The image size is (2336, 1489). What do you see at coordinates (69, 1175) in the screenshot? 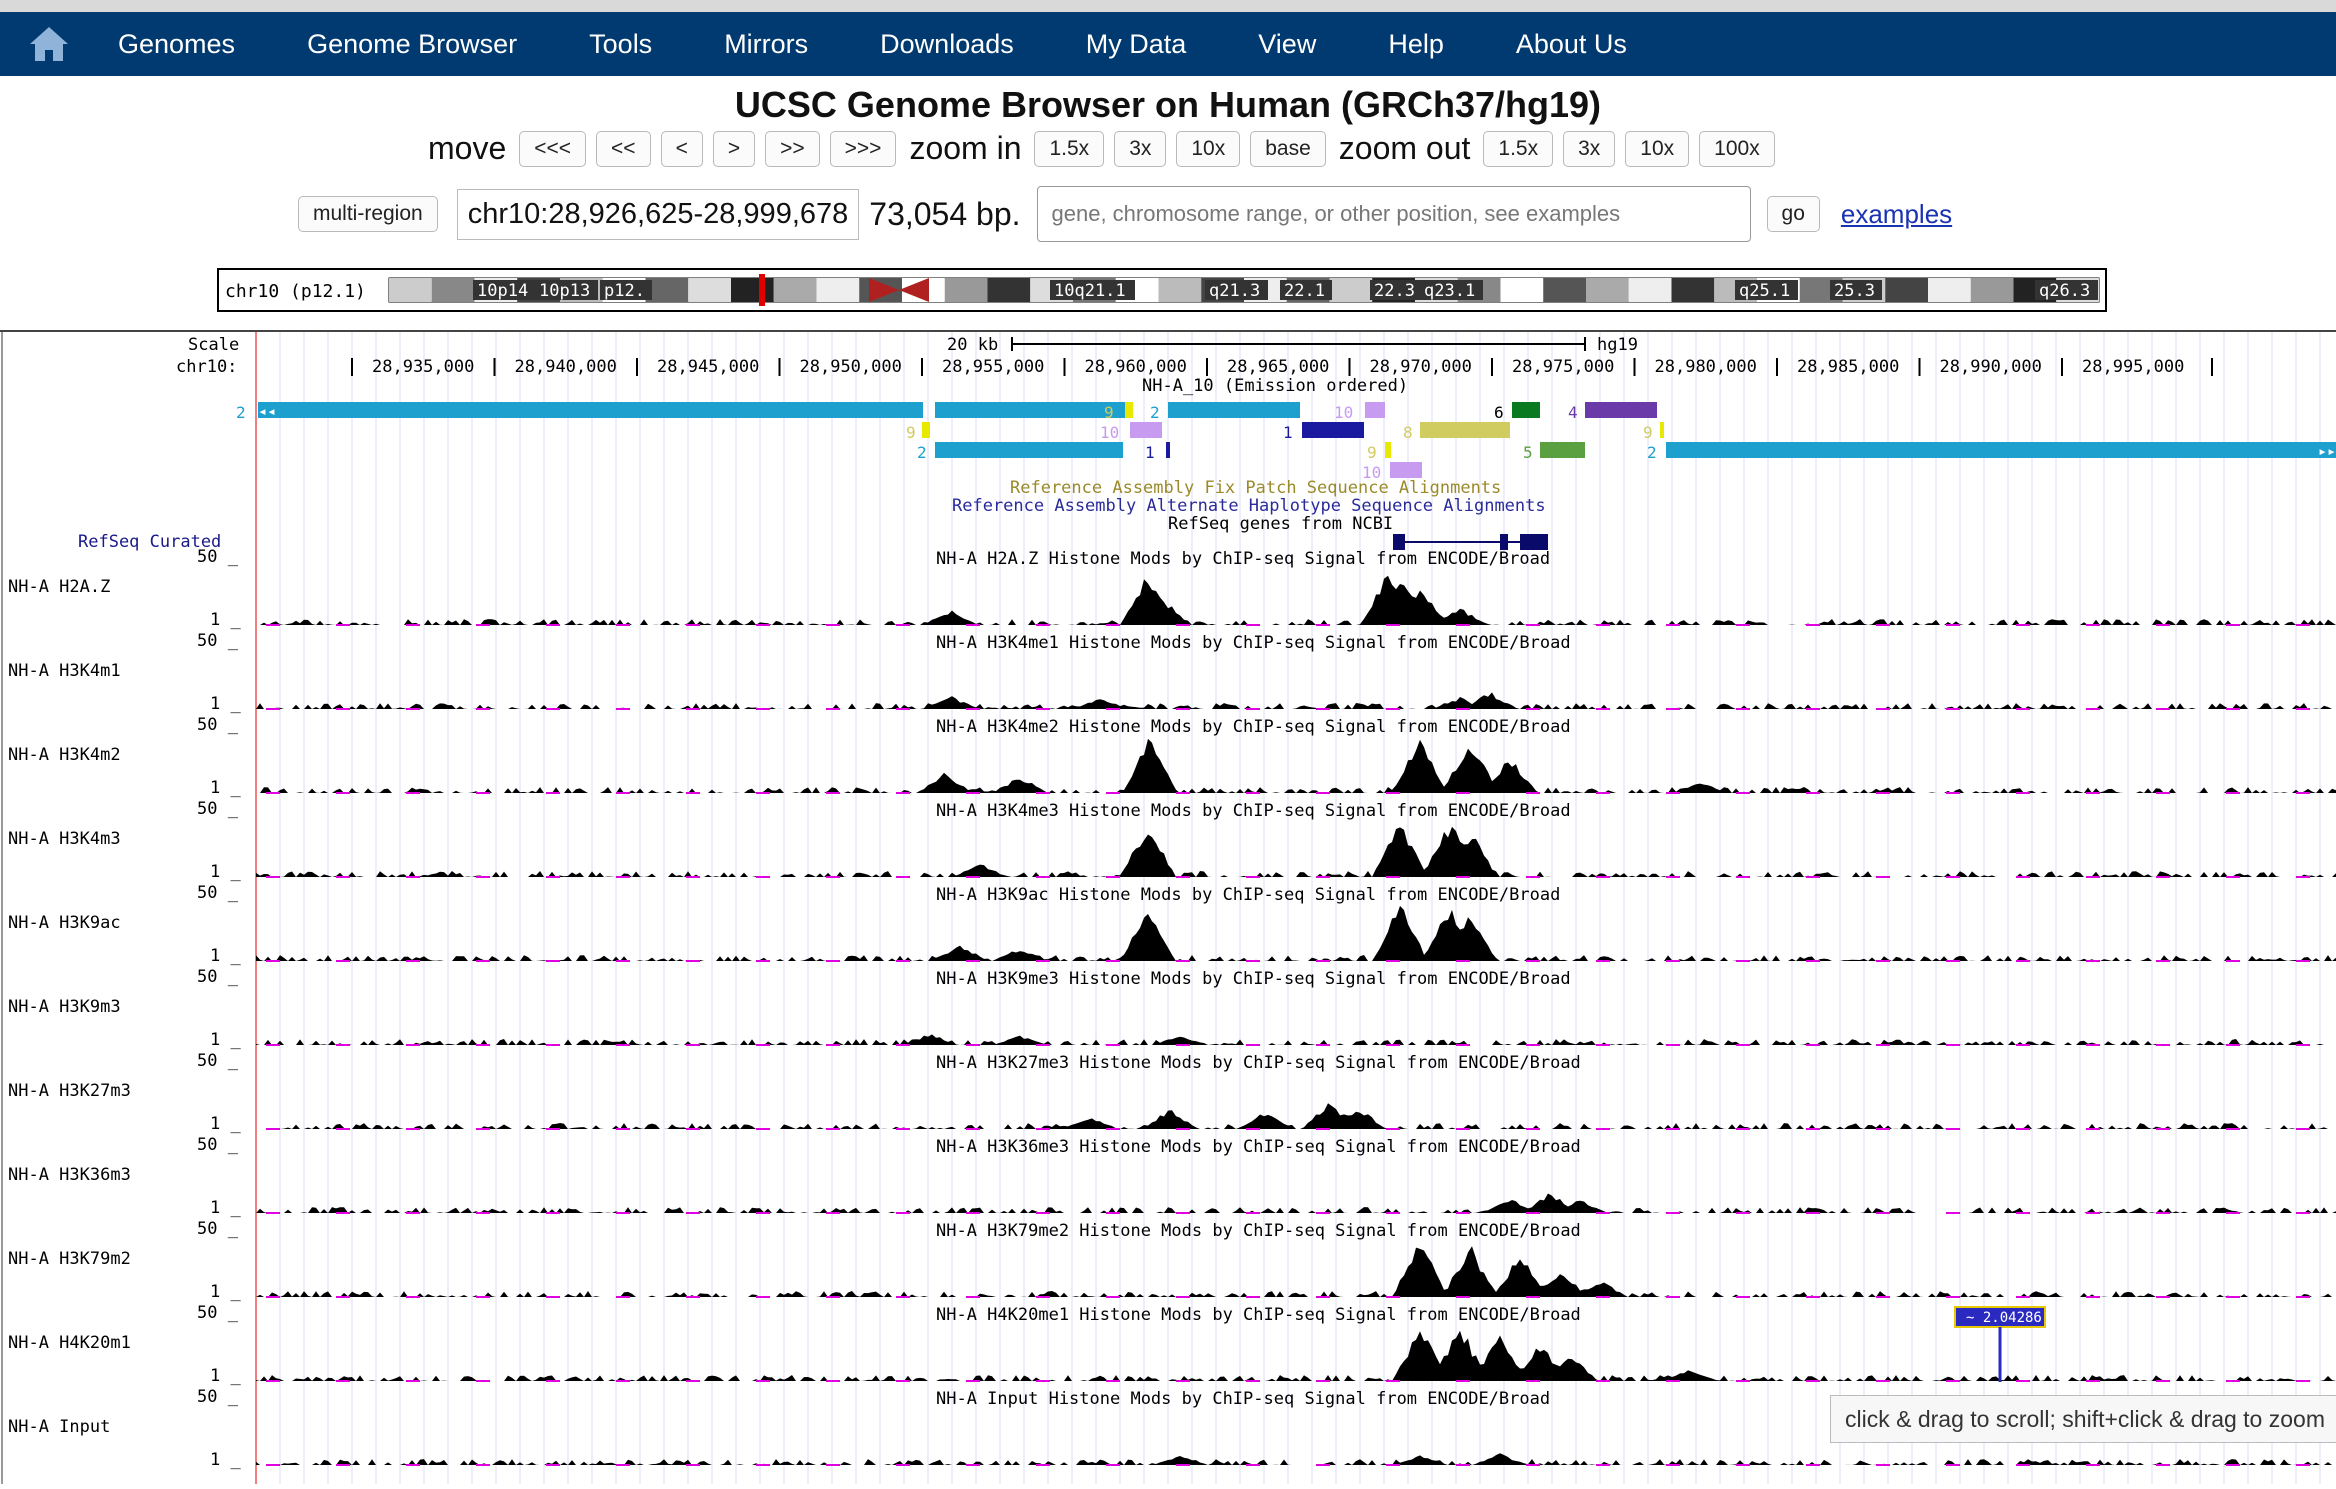
I see `signal-track-label: NH-A H3K36m3` at bounding box center [69, 1175].